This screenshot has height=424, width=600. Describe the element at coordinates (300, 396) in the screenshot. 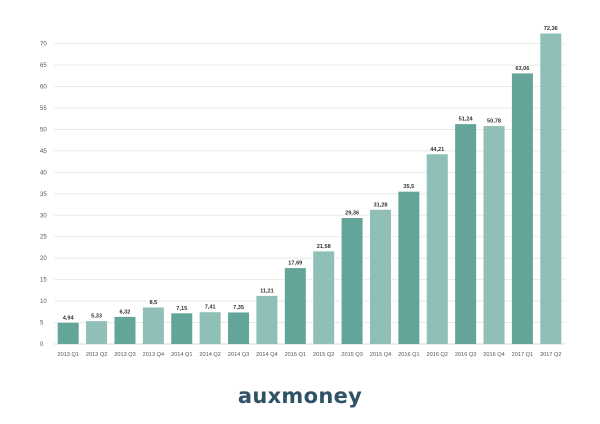

I see `auxmoney-logo: auxmoney` at that location.